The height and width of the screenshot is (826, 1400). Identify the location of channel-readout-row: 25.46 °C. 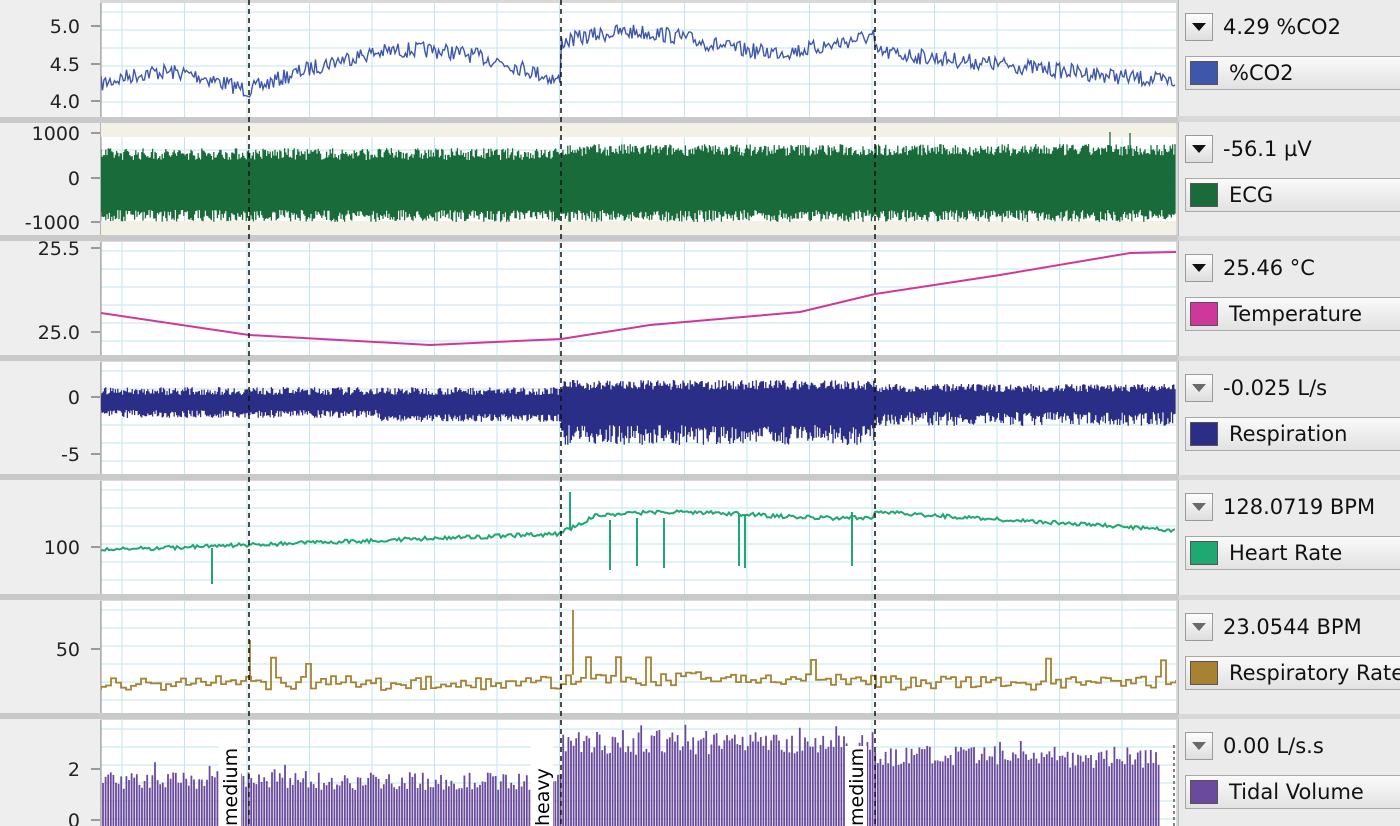
(1292, 268).